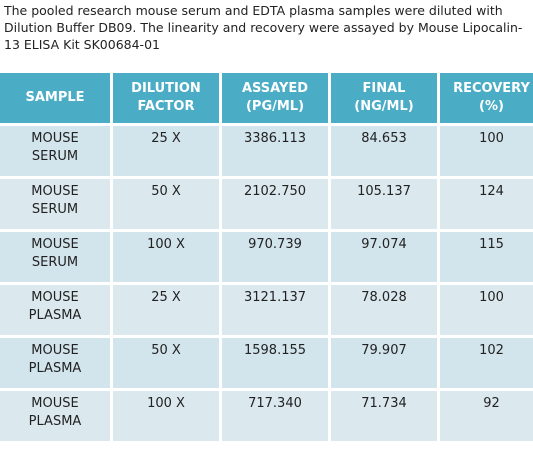 The width and height of the screenshot is (533, 449). I want to click on header-cell: FINAL (NG/ML), so click(384, 98).